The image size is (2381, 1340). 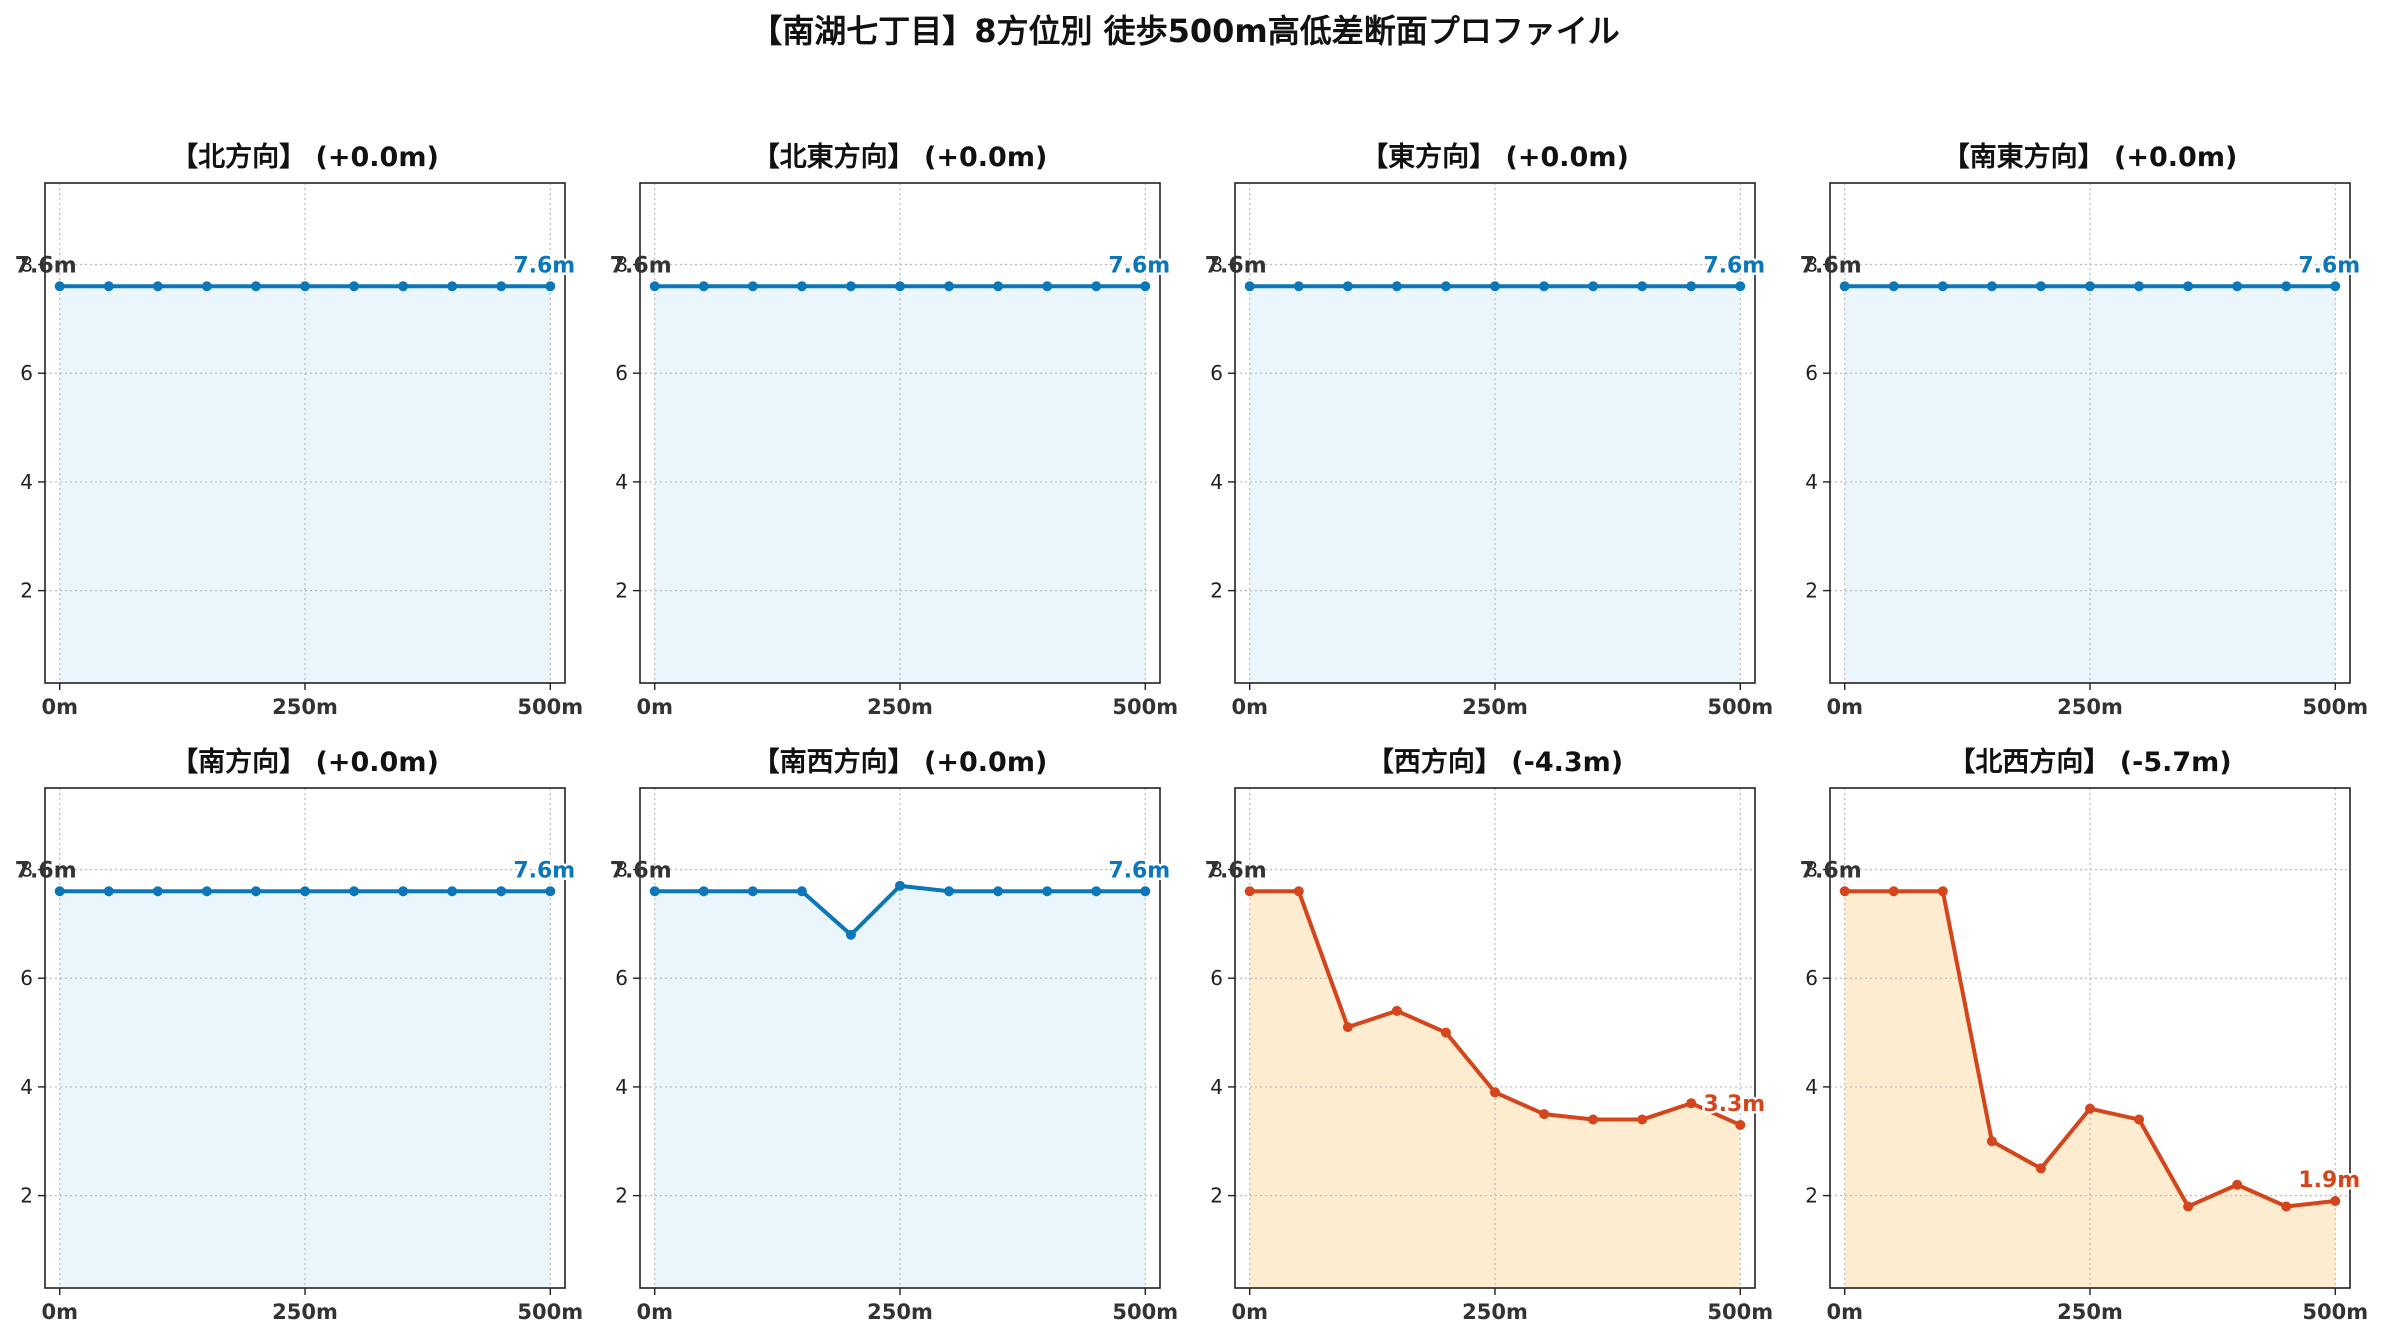 I want to click on panel-8: 【北西方向】 (-5.7m) 0m 250m 500m 2 4 6 87.6m 1.9m, so click(x=2084, y=1035).